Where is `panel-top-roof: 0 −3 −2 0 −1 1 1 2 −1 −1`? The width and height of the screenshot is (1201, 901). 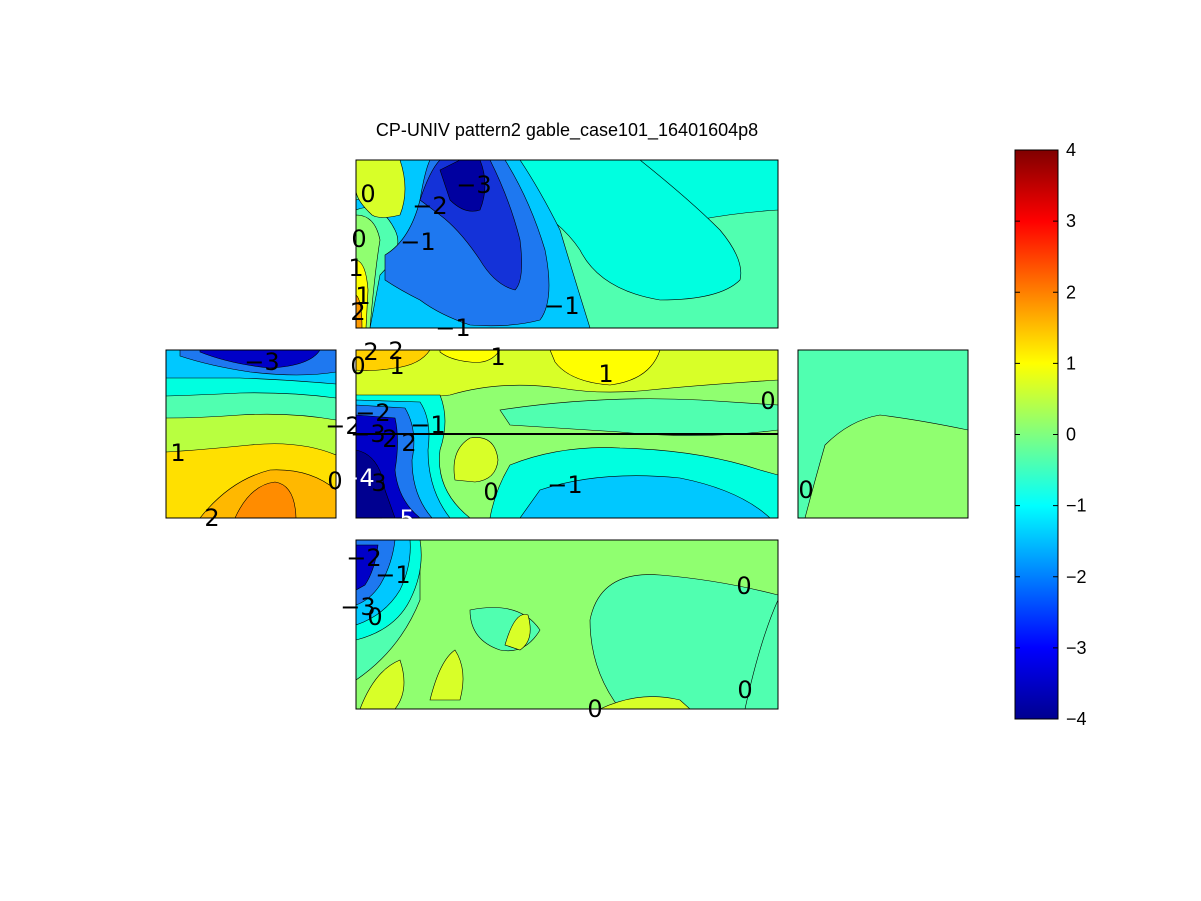
panel-top-roof: 0 −3 −2 0 −1 1 1 2 −1 −1 is located at coordinates (563, 250).